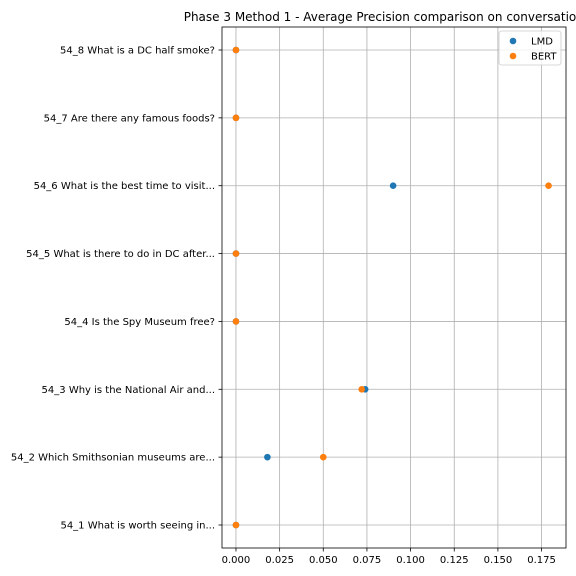 The width and height of the screenshot is (576, 576). Describe the element at coordinates (279, 560) in the screenshot. I see `x-tick-label: 0.025` at that location.